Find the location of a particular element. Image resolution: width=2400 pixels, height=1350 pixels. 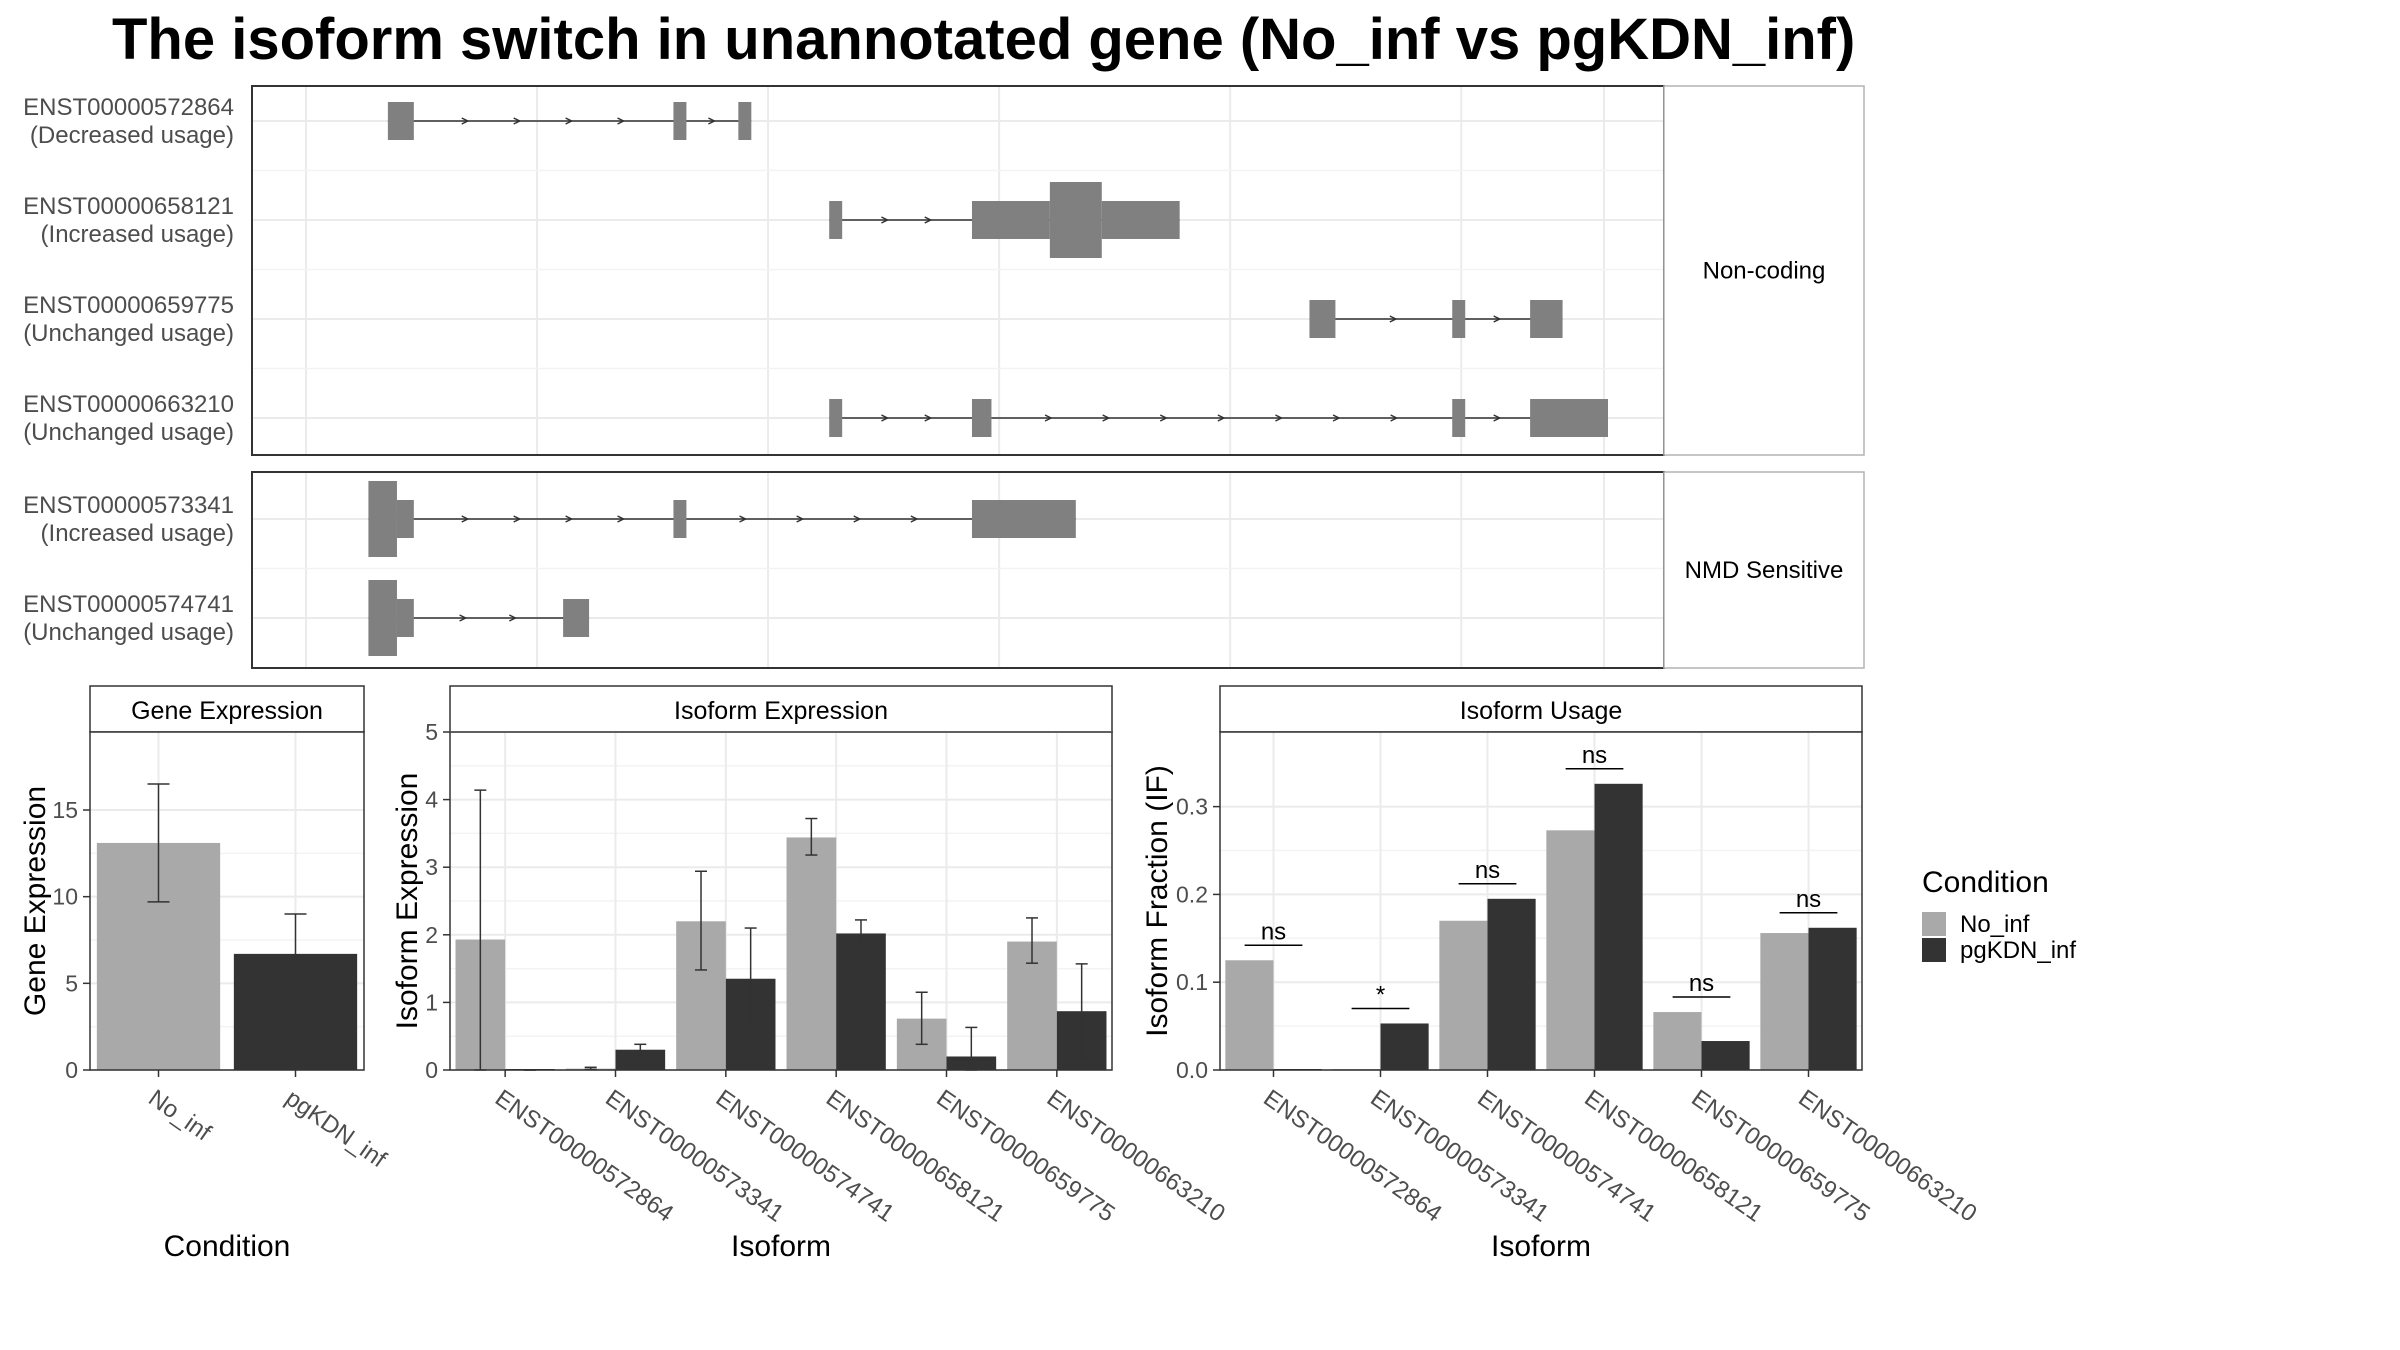

y-tick-label: 0.0 is located at coordinates (1192, 1070).